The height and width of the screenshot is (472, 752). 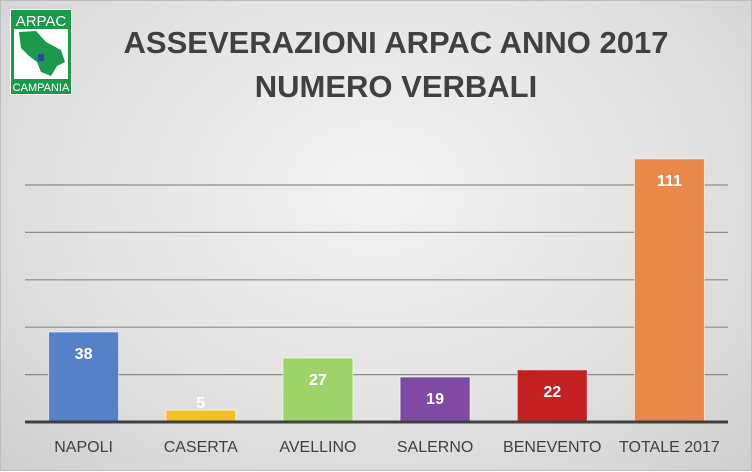 What do you see at coordinates (41, 21) in the screenshot?
I see `svg-text: ARPAC` at bounding box center [41, 21].